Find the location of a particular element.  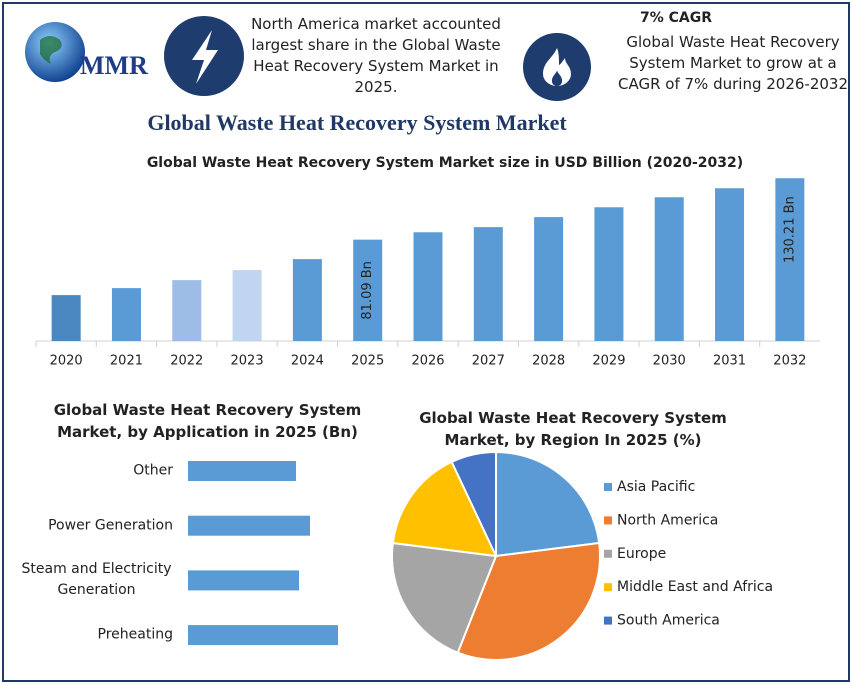

x-tick-label: 2026 is located at coordinates (427, 361).